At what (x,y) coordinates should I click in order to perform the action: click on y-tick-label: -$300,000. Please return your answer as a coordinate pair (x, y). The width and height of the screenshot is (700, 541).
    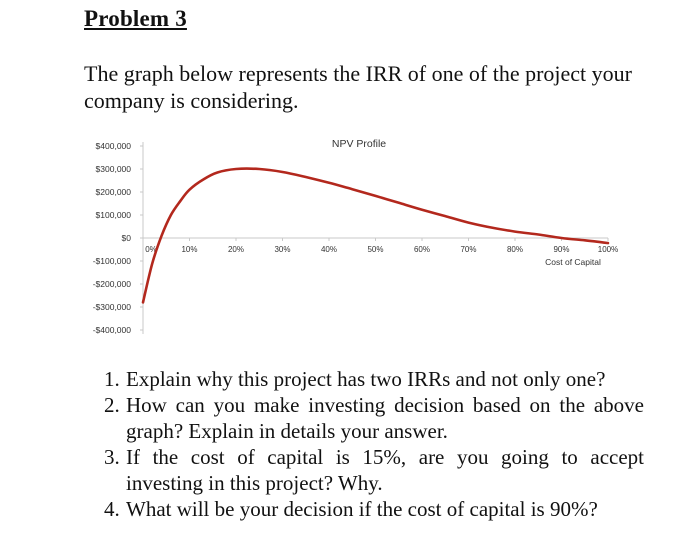
    Looking at the image, I should click on (112, 307).